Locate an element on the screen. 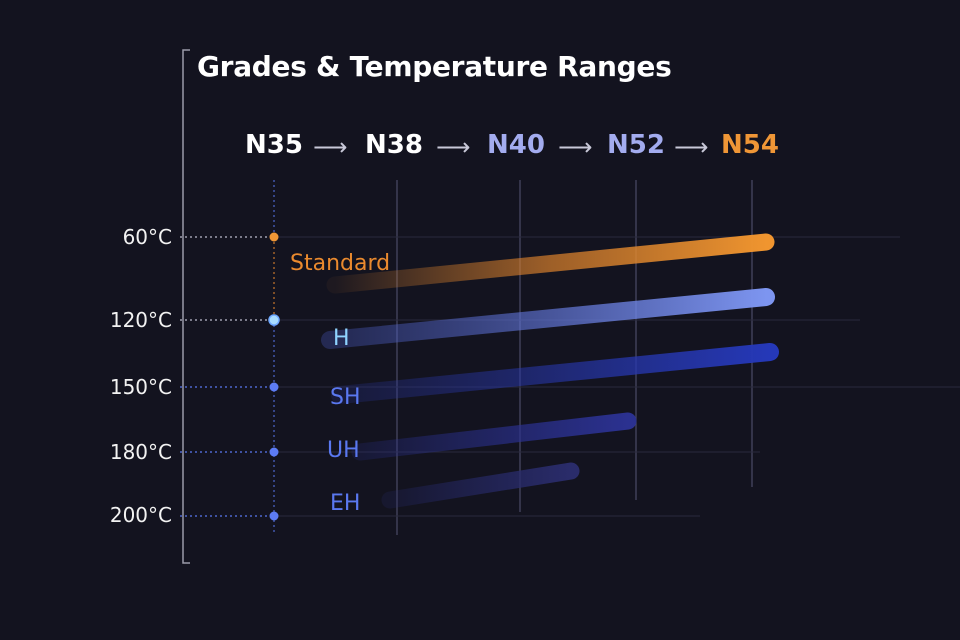 The image size is (960, 640). bar-uh is located at coordinates (494, 436).